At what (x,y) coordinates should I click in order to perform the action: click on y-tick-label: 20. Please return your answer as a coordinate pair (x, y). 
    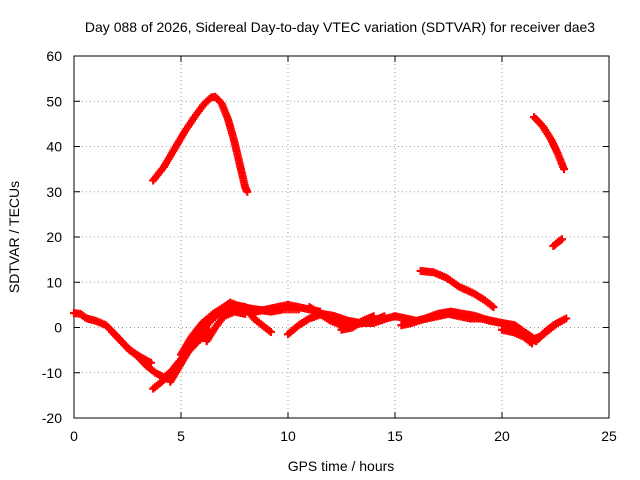
    Looking at the image, I should click on (54, 237).